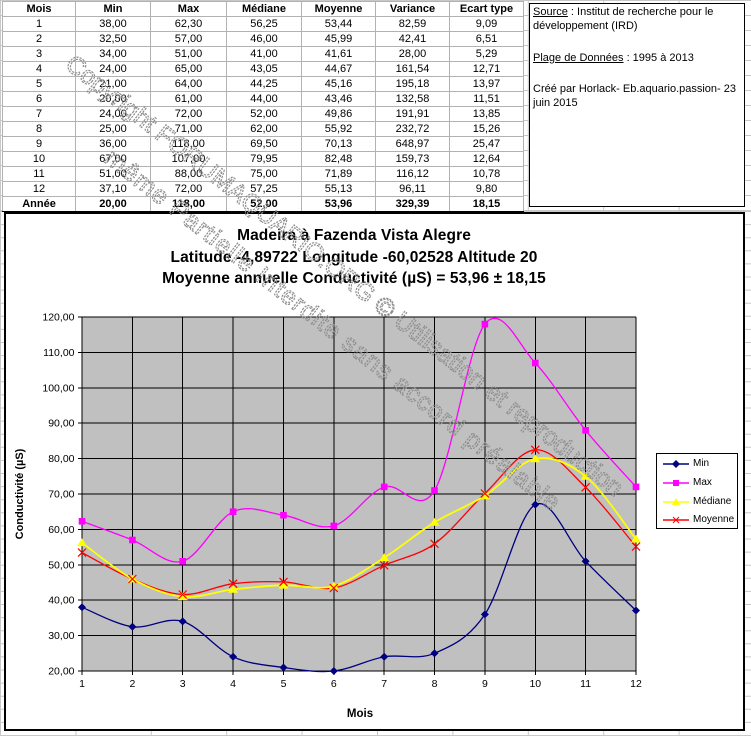 Image resolution: width=751 pixels, height=736 pixels. Describe the element at coordinates (535, 684) in the screenshot. I see `svg-text: 10` at that location.